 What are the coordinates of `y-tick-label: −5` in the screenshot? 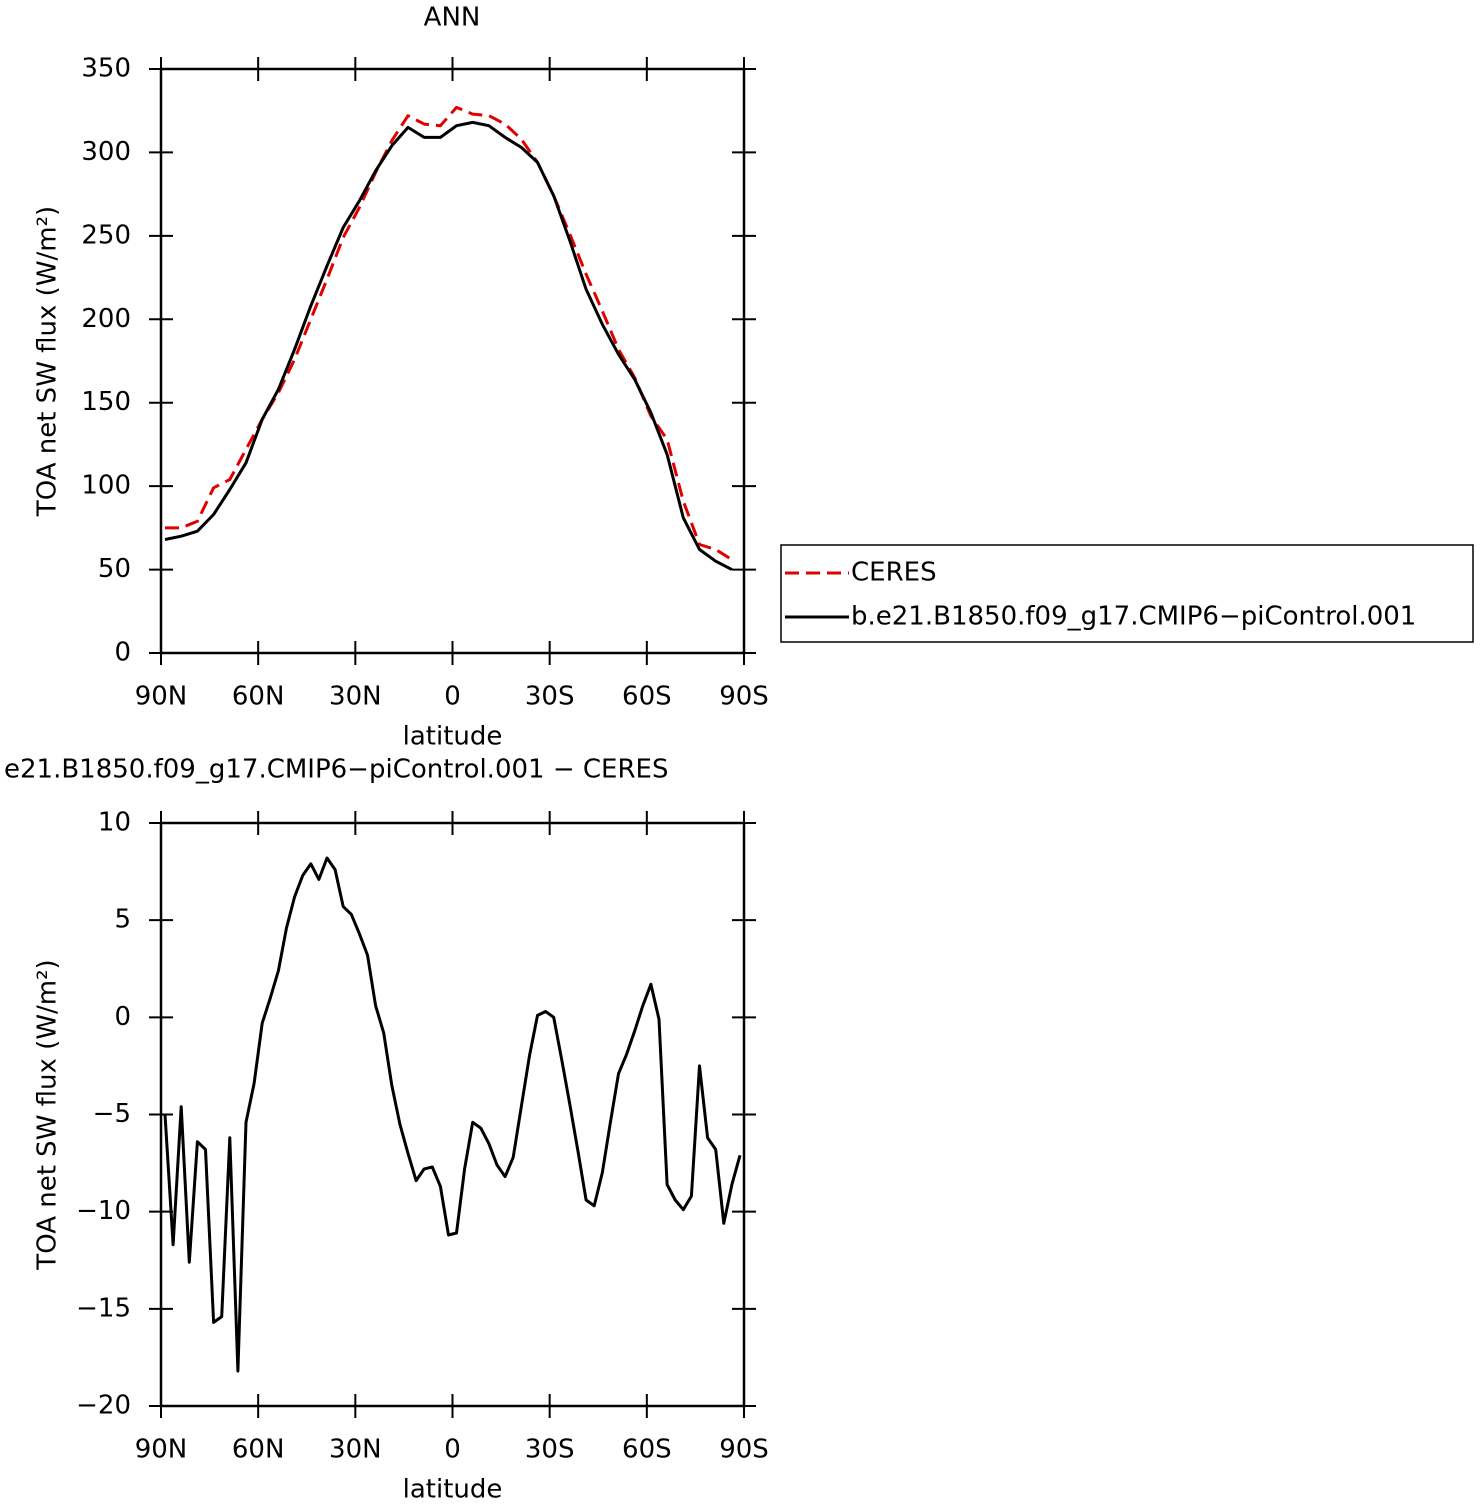 It's located at (112, 1114).